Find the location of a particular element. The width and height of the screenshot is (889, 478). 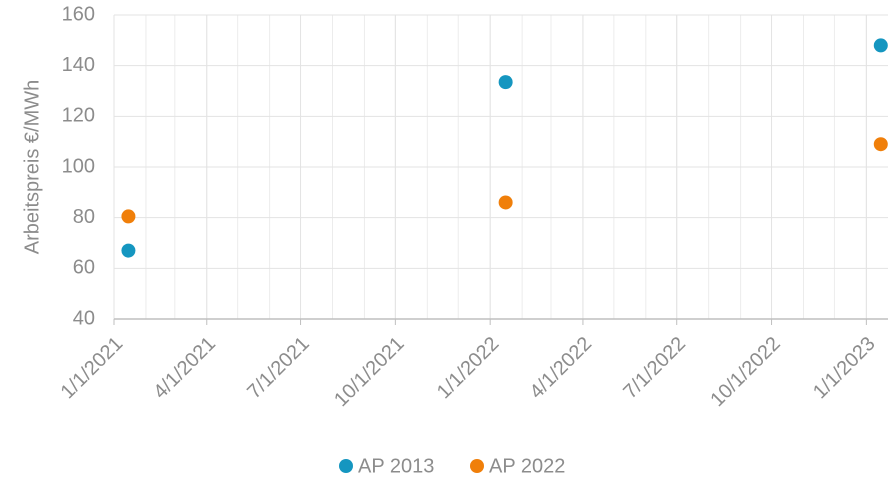

y-tick-label: 140 is located at coordinates (78, 65).